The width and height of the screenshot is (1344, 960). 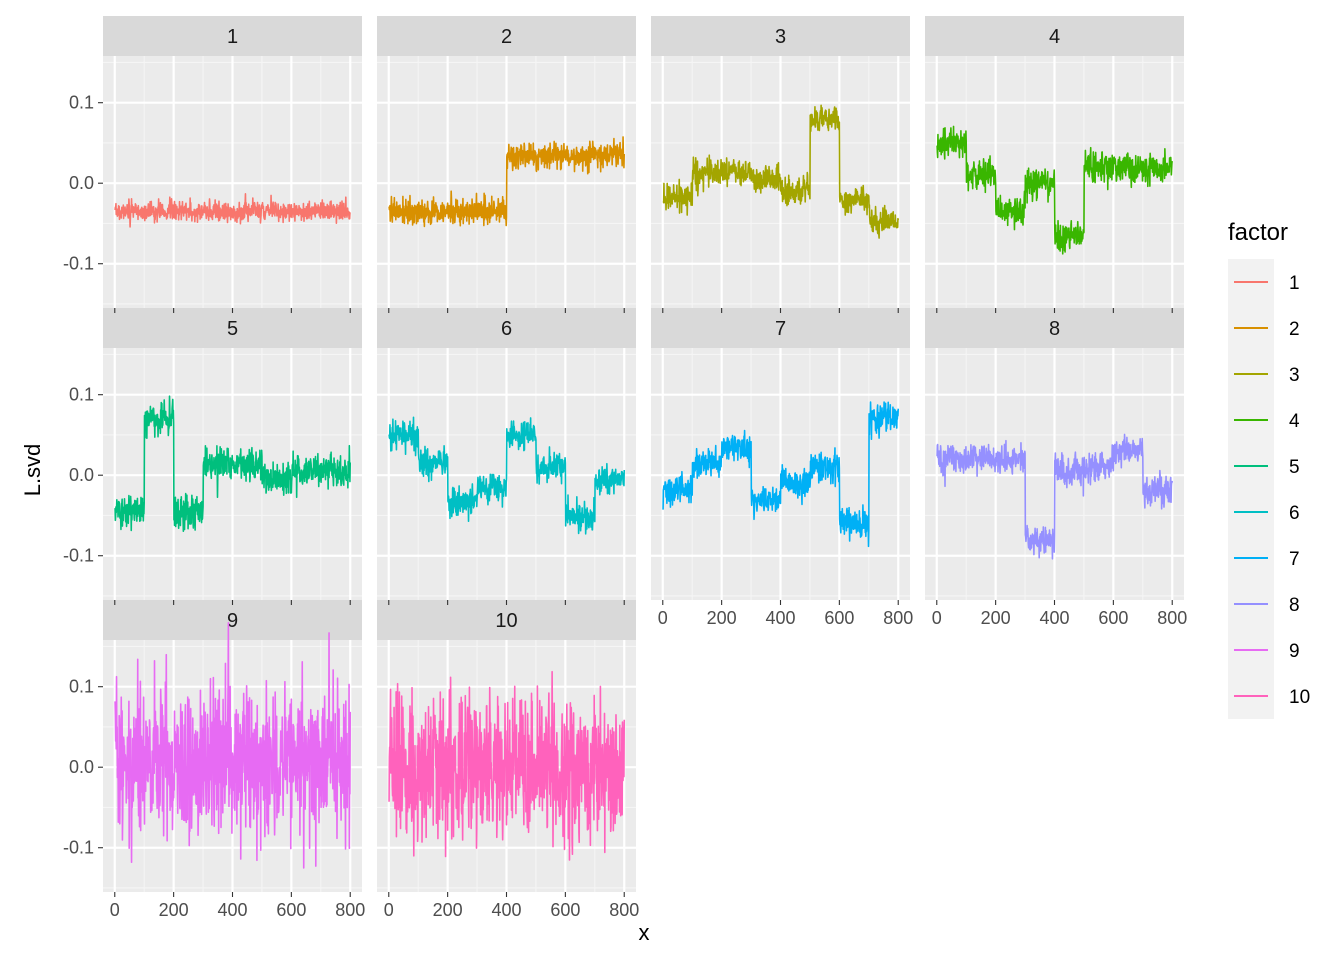 I want to click on facet-strip-label: 4, so click(x=1054, y=37).